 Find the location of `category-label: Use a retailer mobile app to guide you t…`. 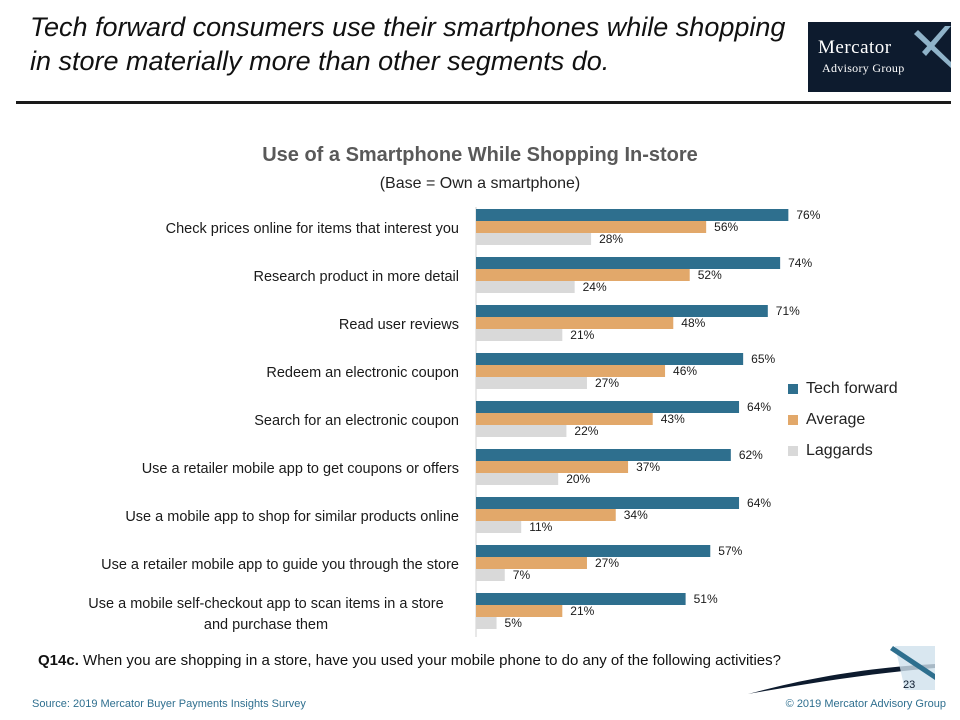

category-label: Use a retailer mobile app to guide you t… is located at coordinates (280, 565).